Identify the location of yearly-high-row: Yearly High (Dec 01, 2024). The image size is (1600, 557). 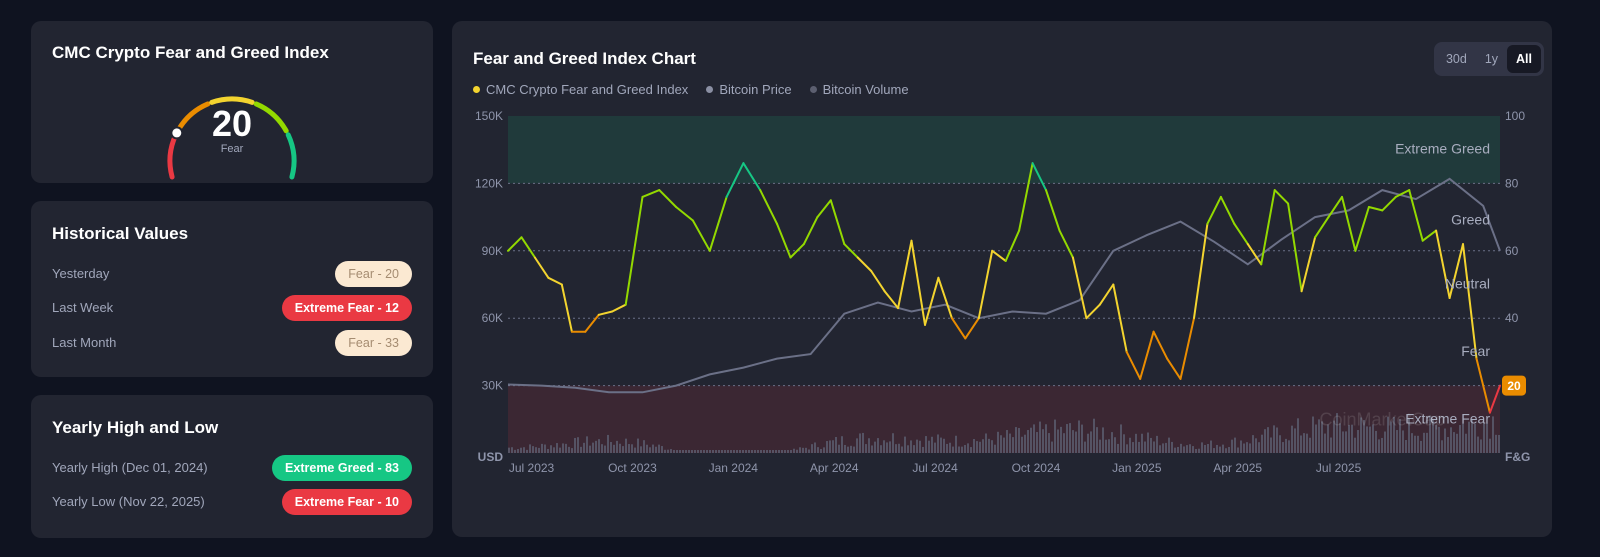
(130, 467).